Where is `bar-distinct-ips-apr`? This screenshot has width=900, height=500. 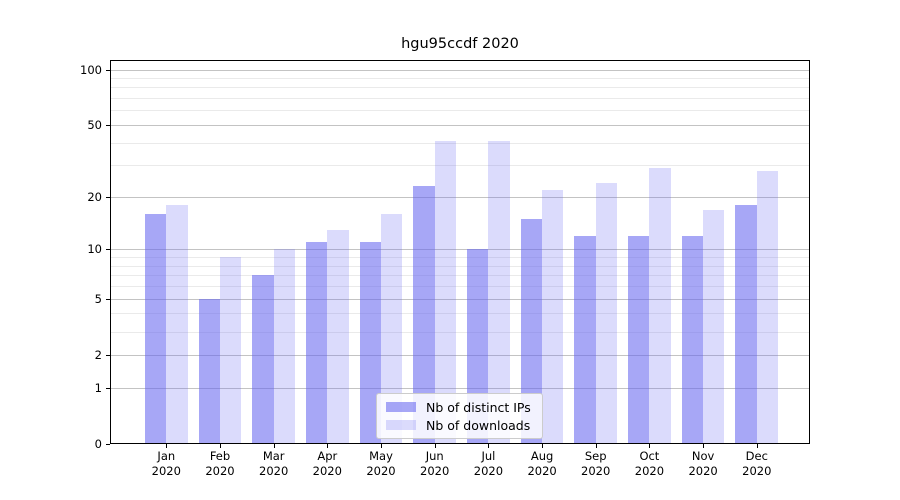 bar-distinct-ips-apr is located at coordinates (316, 343).